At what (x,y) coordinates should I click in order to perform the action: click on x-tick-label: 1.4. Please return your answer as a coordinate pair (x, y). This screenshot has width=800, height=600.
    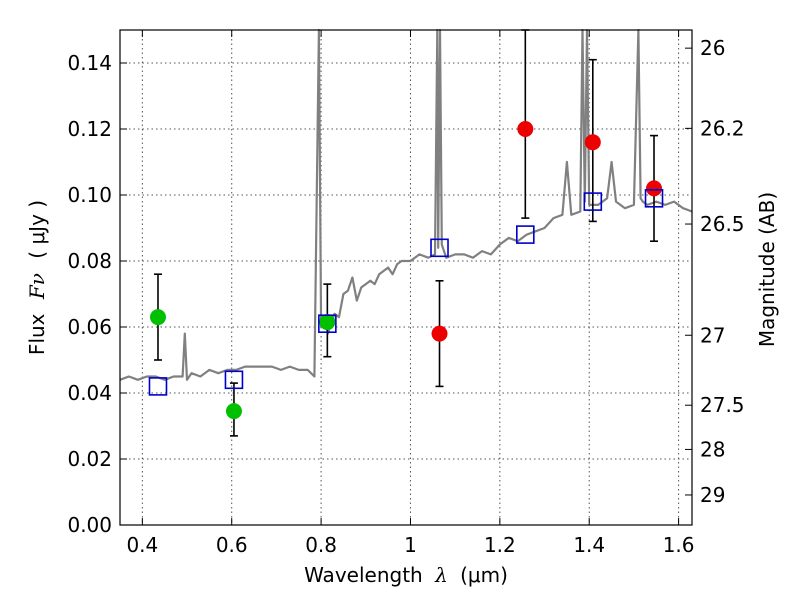
    Looking at the image, I should click on (589, 545).